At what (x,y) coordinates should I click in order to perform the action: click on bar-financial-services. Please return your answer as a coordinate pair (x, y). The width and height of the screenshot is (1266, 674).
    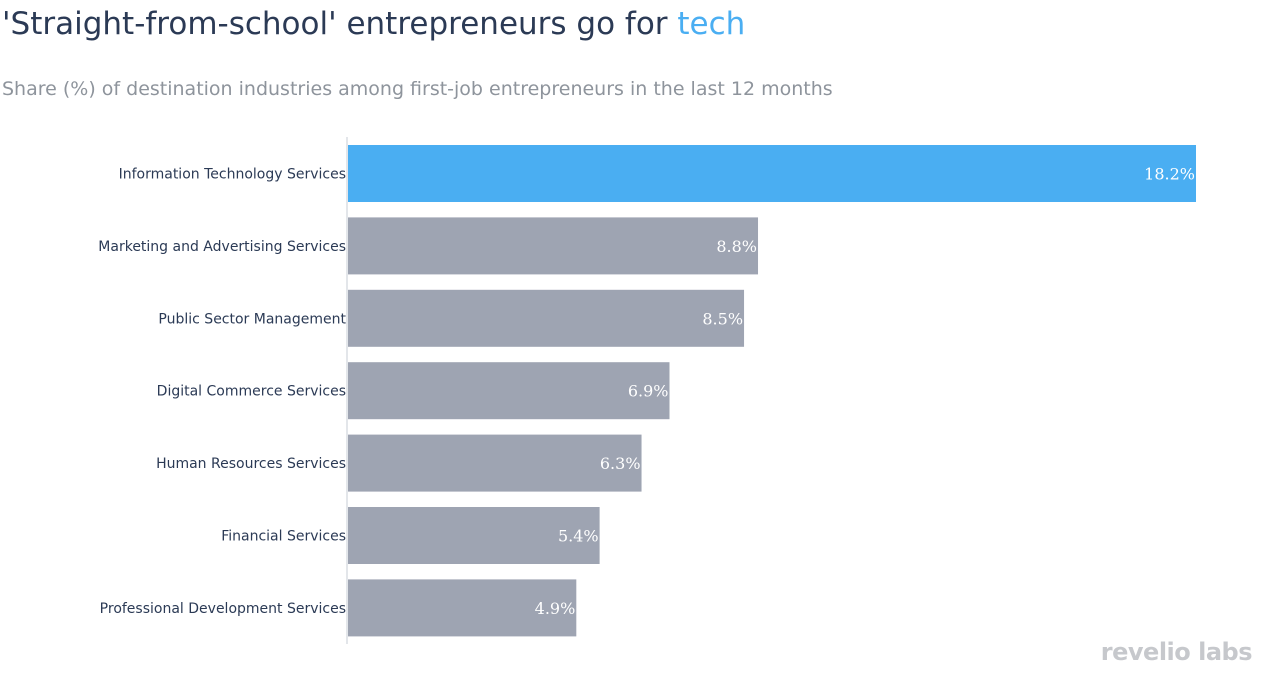
    Looking at the image, I should click on (474, 535).